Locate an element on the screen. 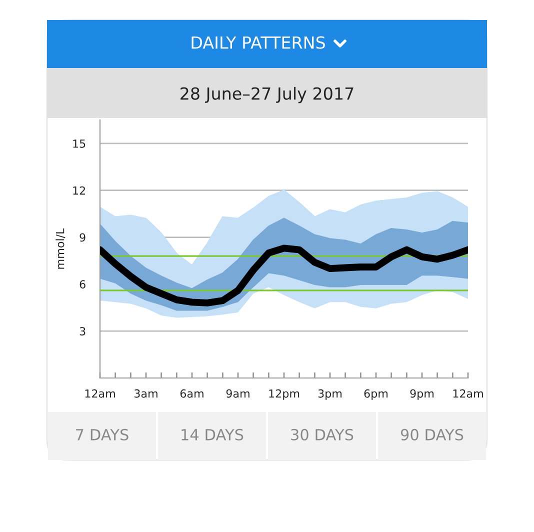 Image resolution: width=534 pixels, height=532 pixels. x-tick-label: 3pm is located at coordinates (330, 394).